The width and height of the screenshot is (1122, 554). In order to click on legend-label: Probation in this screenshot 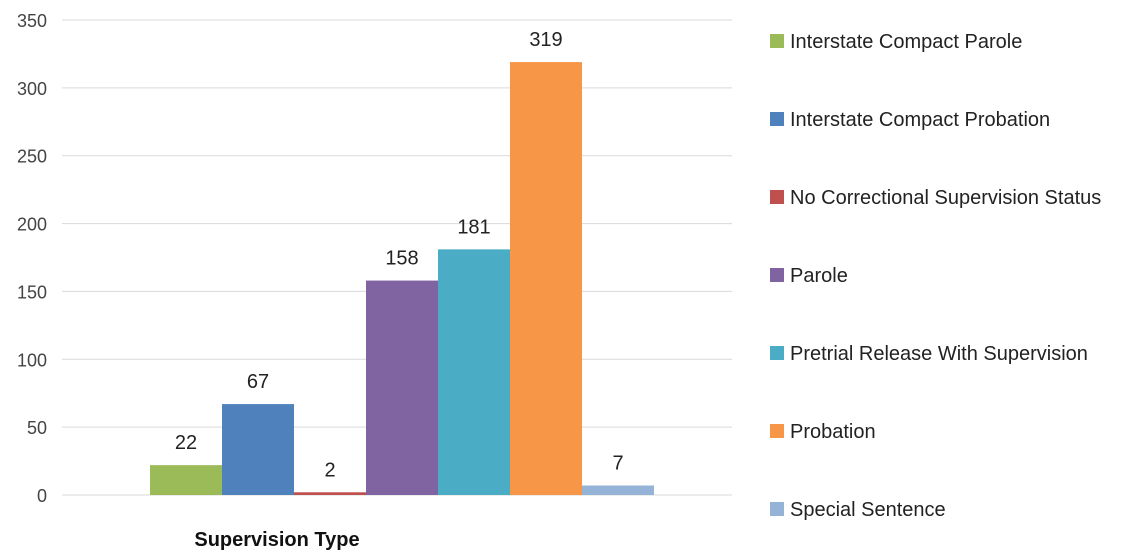, I will do `click(833, 432)`.